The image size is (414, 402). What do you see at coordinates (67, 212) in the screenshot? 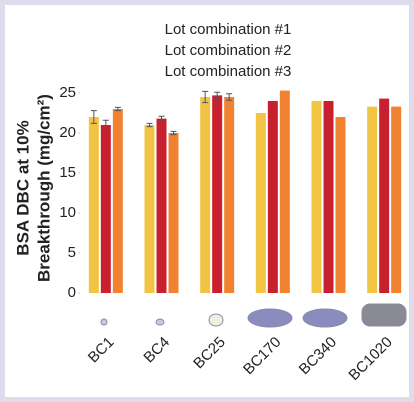
I see `y-tick-label: 10` at bounding box center [67, 212].